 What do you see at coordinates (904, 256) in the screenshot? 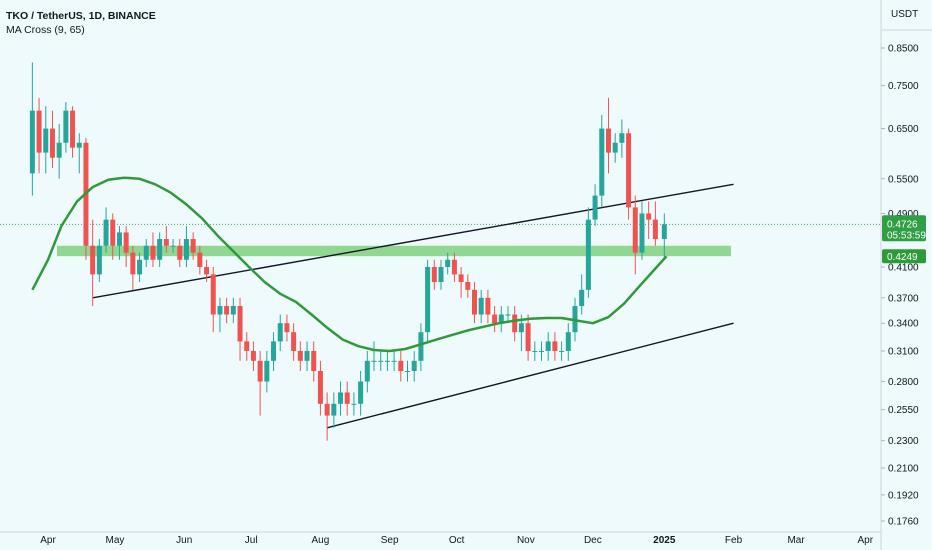
I see `ma-value-label: 0.4249` at bounding box center [904, 256].